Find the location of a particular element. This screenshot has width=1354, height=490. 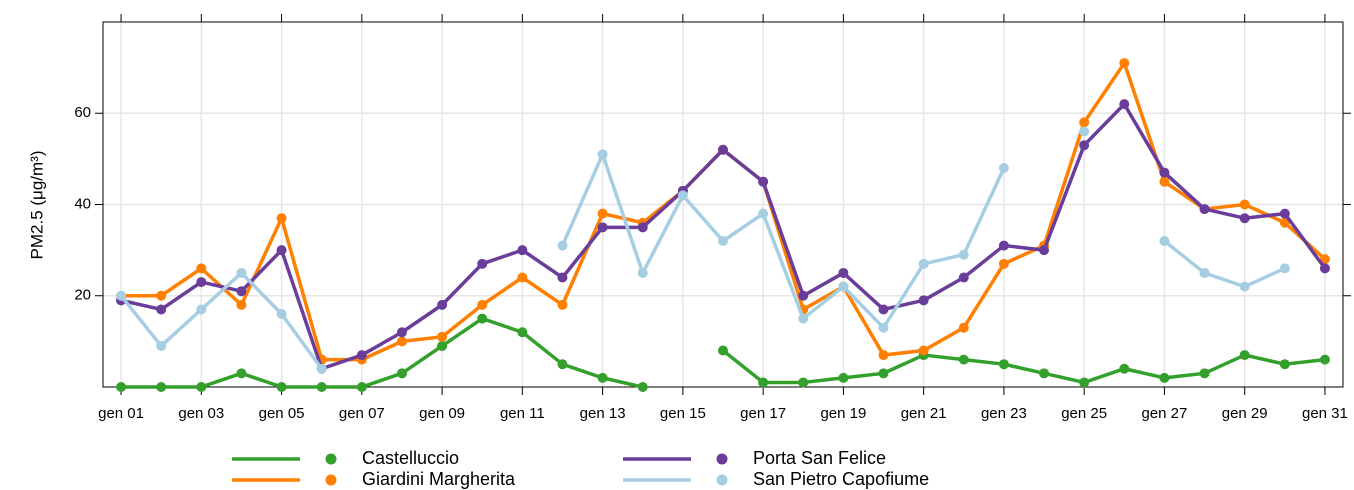

y-tick-label: 20 is located at coordinates (82, 295).